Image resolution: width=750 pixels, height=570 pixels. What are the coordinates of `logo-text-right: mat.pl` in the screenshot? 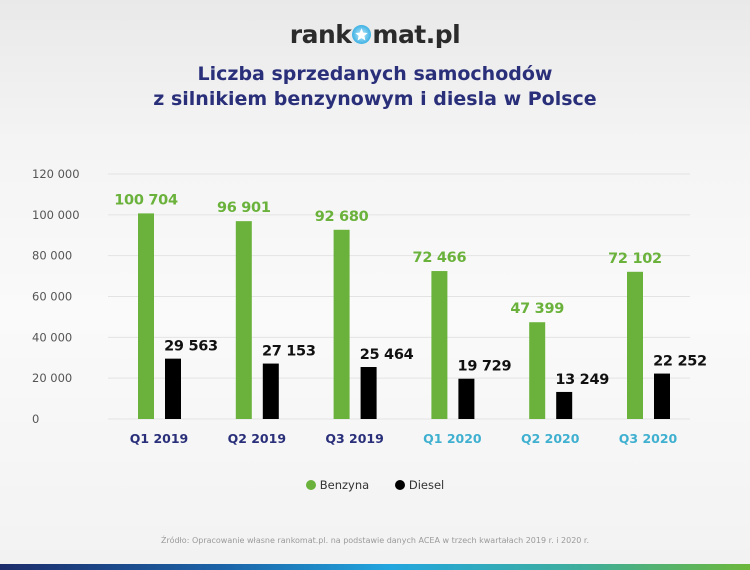 It's located at (416, 34).